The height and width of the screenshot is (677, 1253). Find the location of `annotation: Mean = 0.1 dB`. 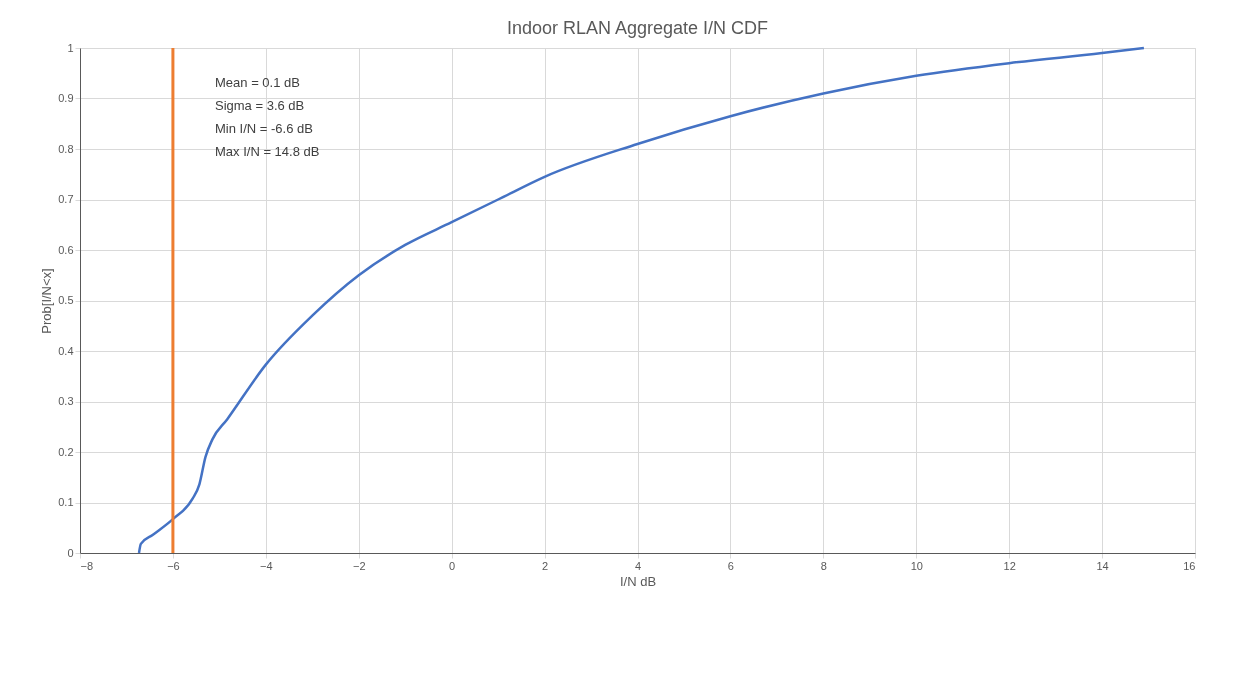

annotation: Mean = 0.1 dB is located at coordinates (257, 82).